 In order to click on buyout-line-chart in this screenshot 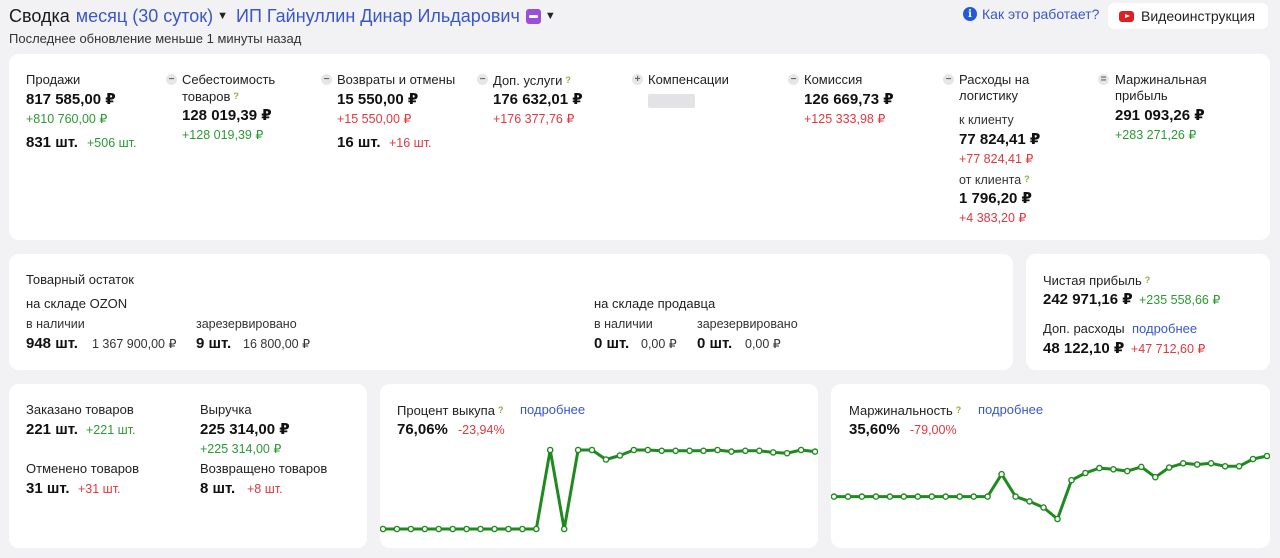, I will do `click(599, 489)`.